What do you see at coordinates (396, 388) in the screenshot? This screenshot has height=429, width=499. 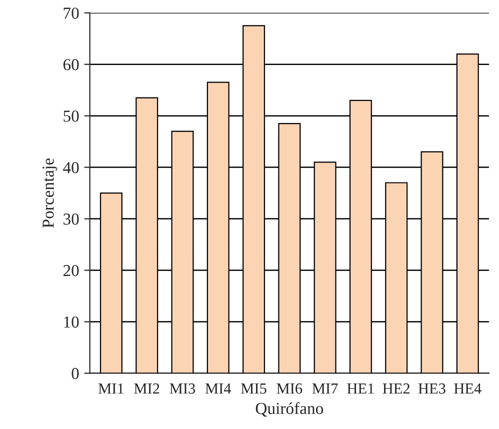 I see `x-tick-label: HE2` at bounding box center [396, 388].